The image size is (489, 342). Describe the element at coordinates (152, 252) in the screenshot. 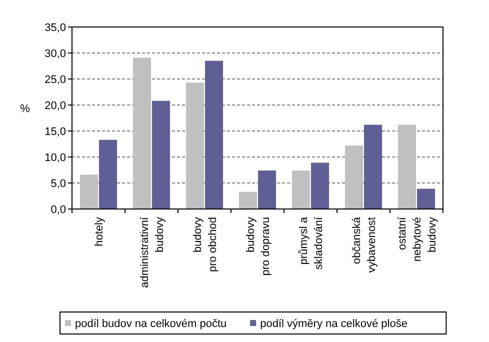

I see `x-tick-label: administrativní budovy` at that location.